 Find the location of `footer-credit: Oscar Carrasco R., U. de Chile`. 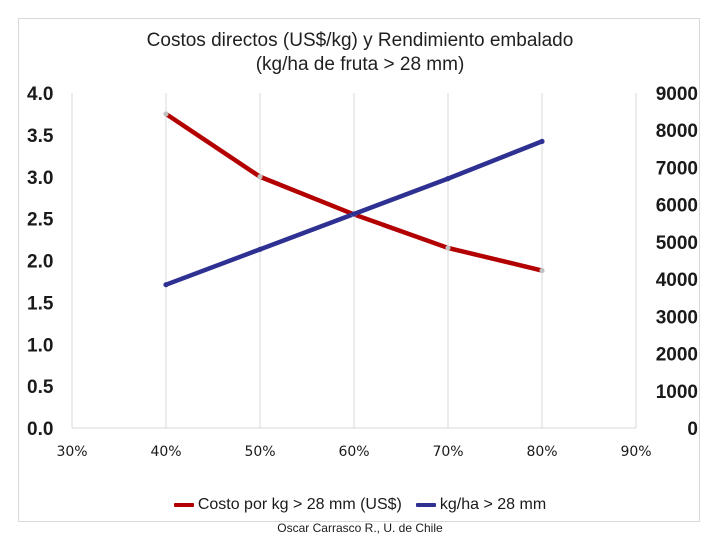

footer-credit: Oscar Carrasco R., U. de Chile is located at coordinates (360, 528).